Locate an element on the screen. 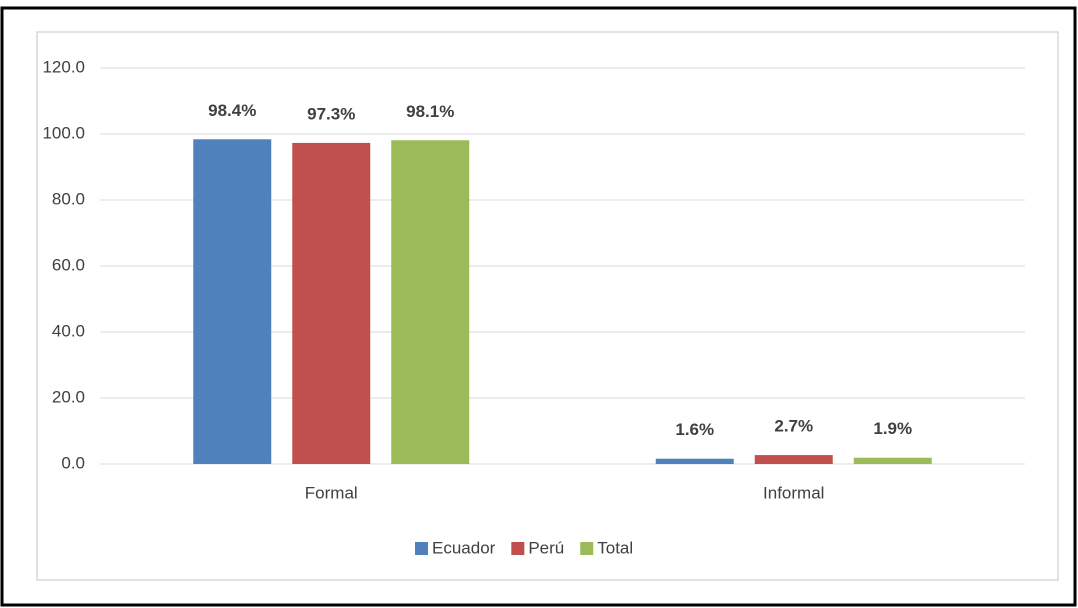 The width and height of the screenshot is (1078, 608). data-label: 1.9% is located at coordinates (892, 428).